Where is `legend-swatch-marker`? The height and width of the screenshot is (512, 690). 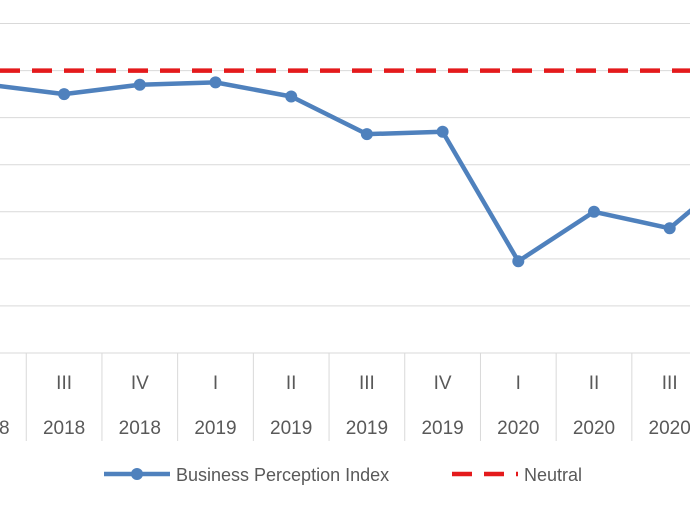 legend-swatch-marker is located at coordinates (137, 474).